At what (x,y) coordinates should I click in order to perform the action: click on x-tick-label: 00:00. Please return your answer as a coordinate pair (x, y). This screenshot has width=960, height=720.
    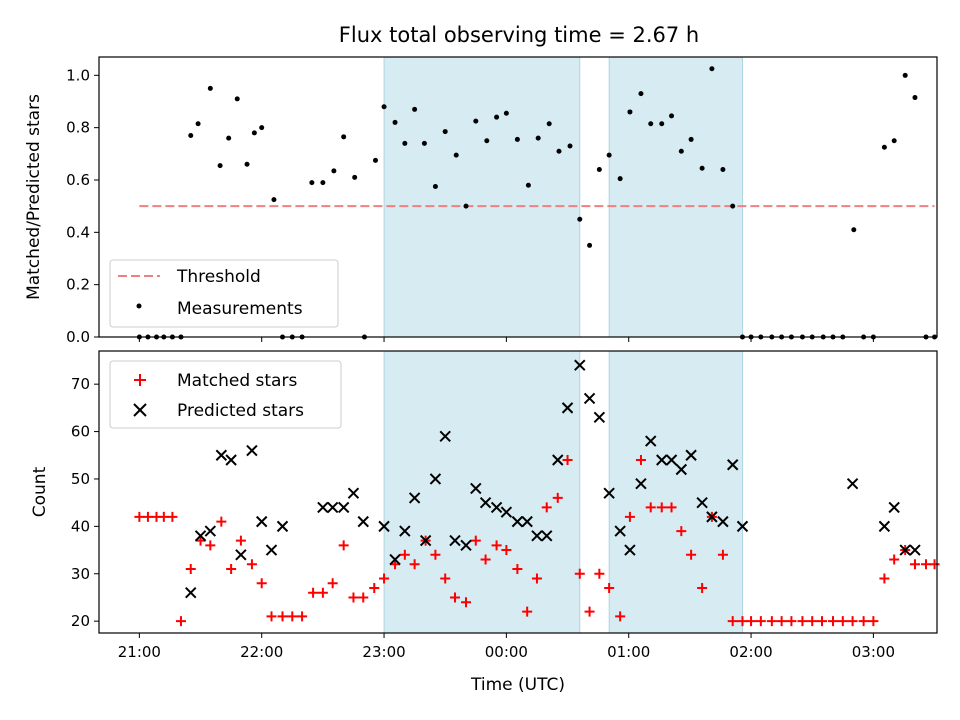
    Looking at the image, I should click on (506, 652).